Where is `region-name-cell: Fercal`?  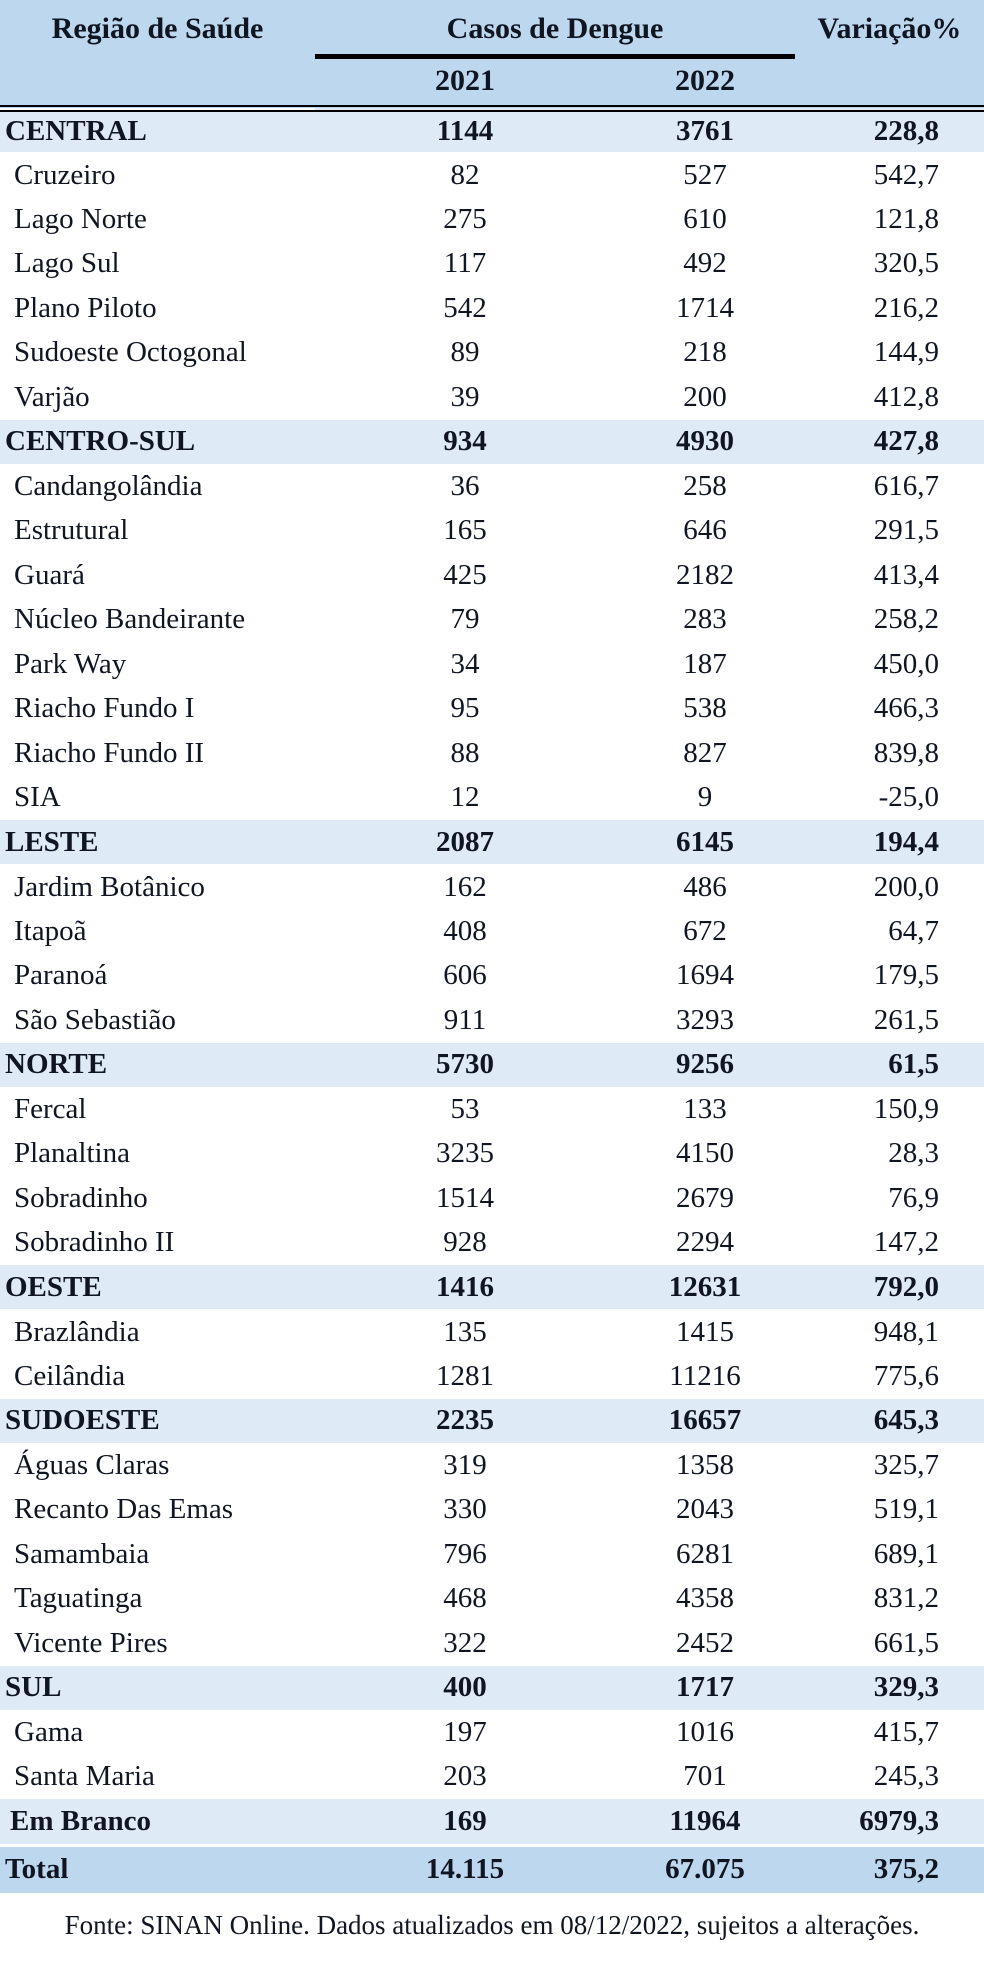
region-name-cell: Fercal is located at coordinates (157, 1109).